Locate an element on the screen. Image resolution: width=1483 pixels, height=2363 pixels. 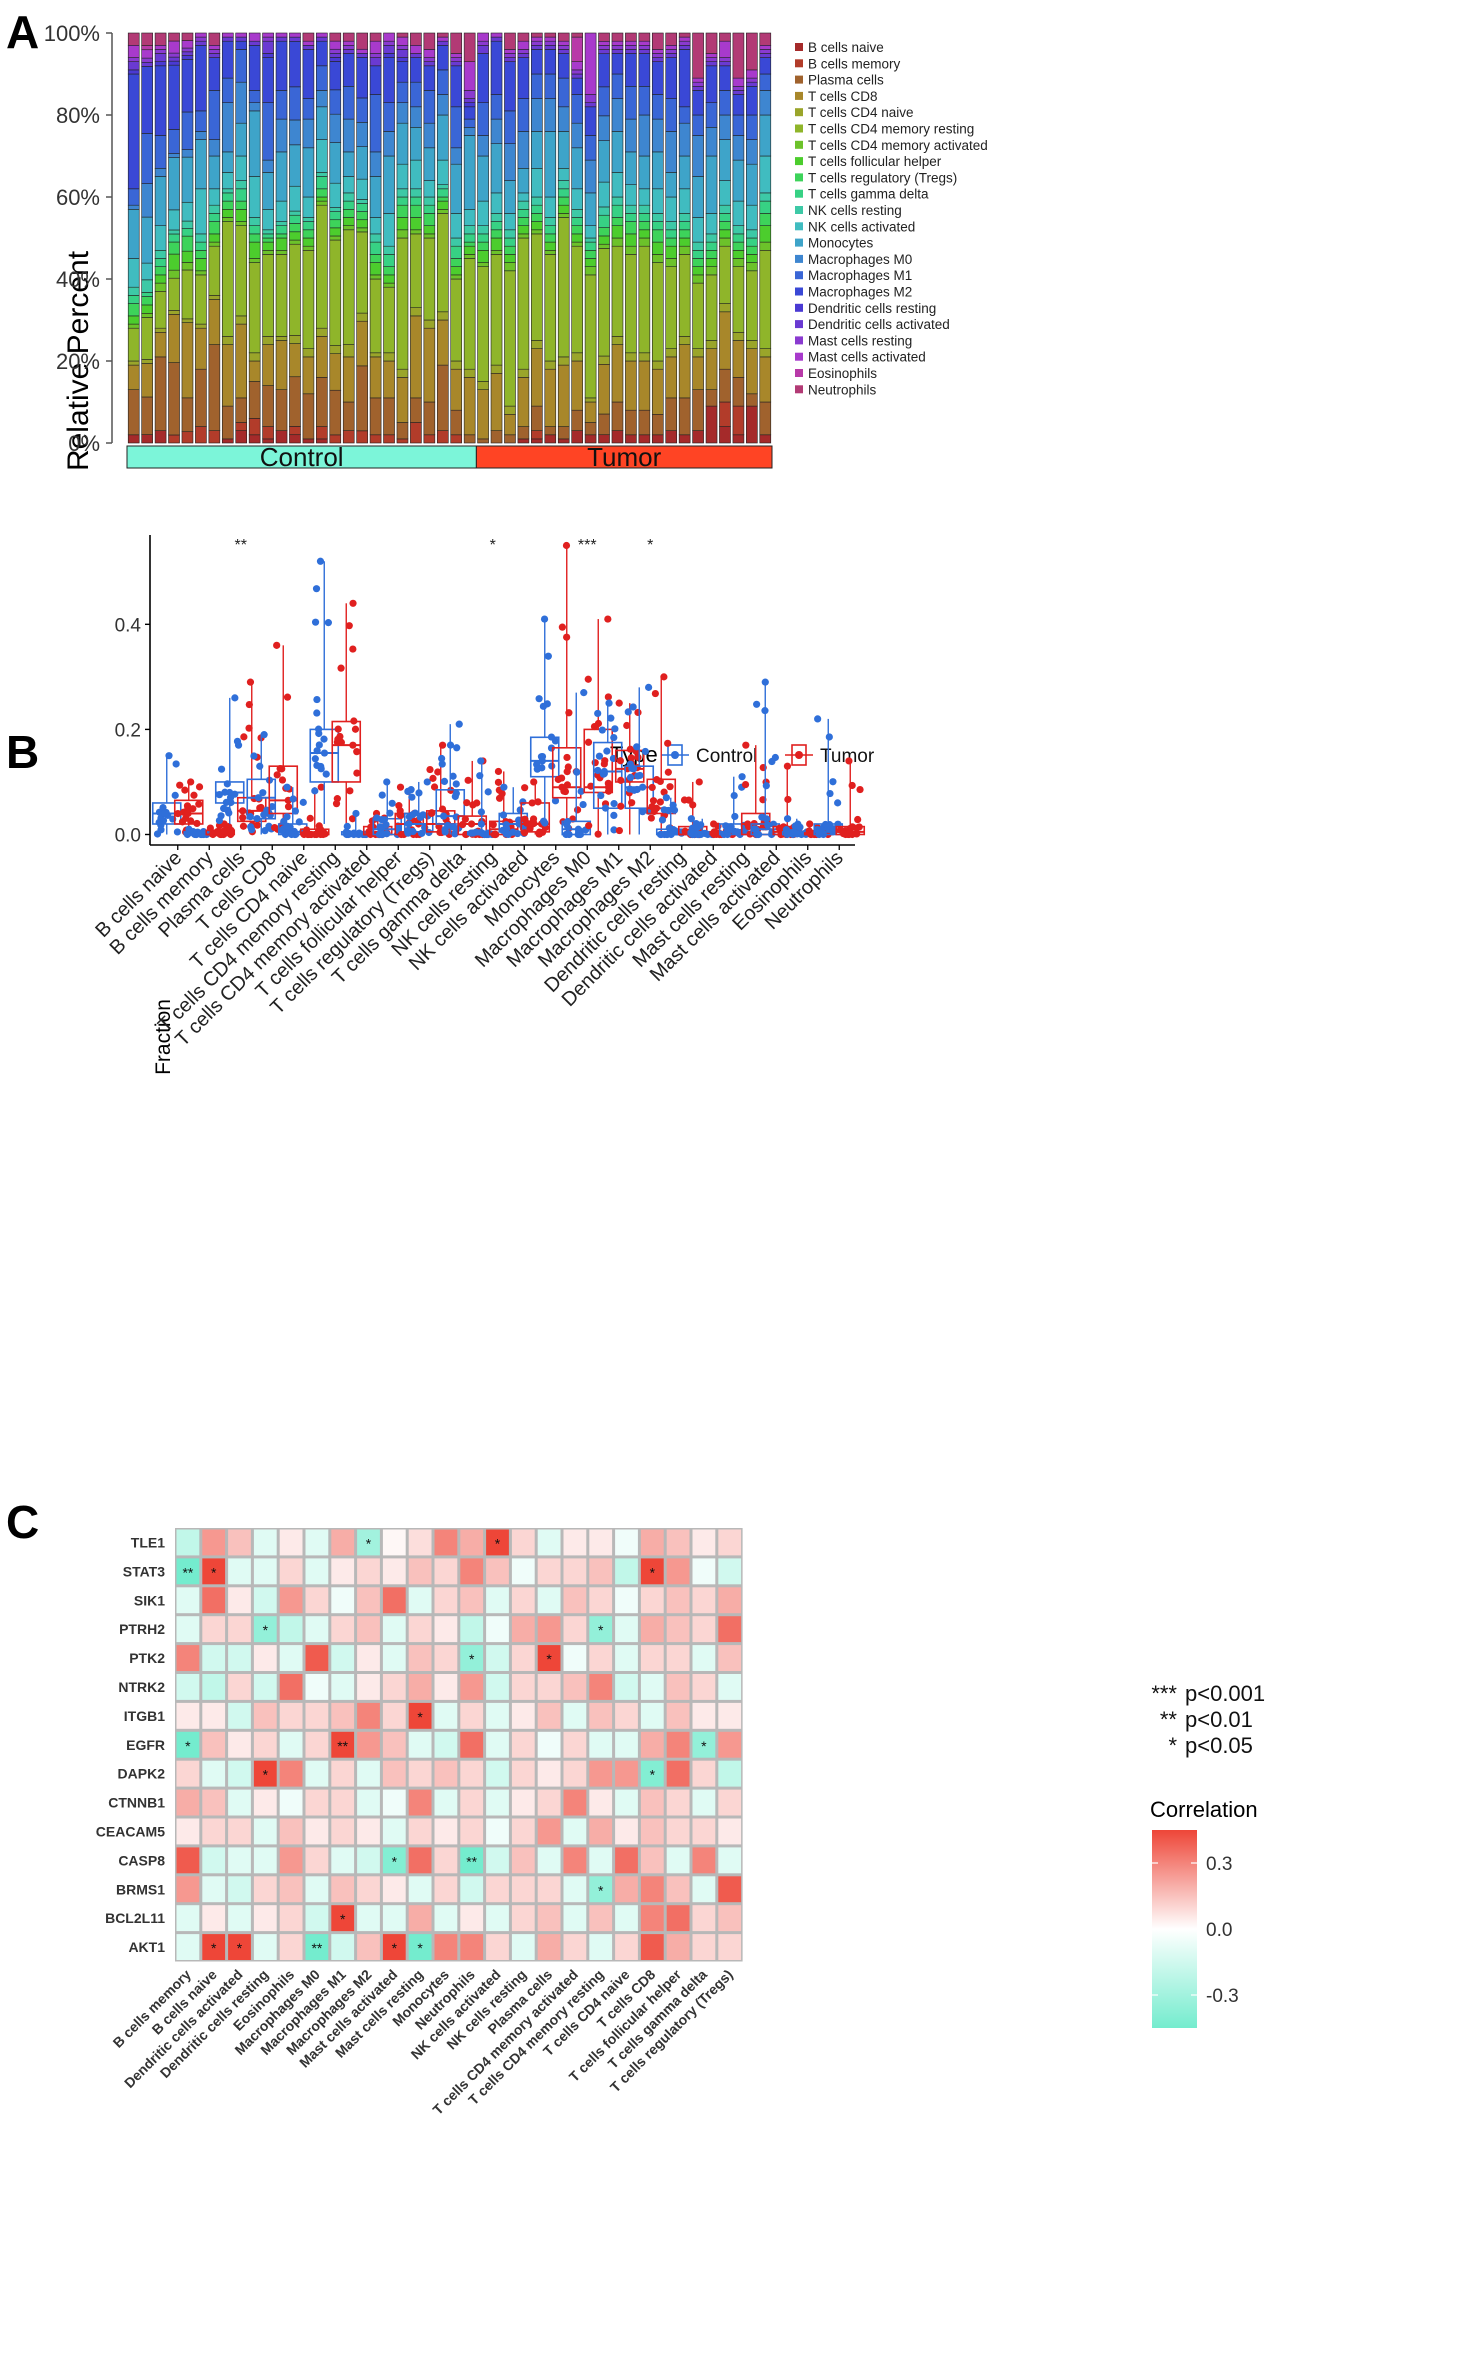
c-row-label: CEACAM5 is located at coordinates (130, 1831).